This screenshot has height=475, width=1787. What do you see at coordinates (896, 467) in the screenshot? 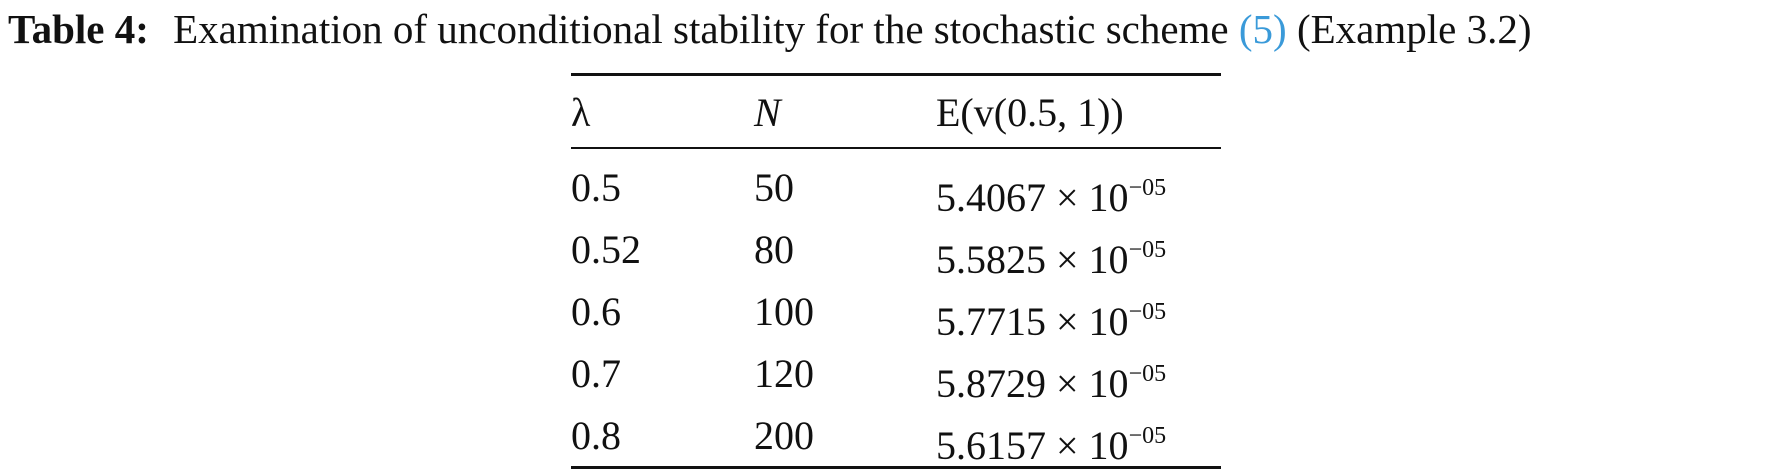
I see `bottom-rule` at bounding box center [896, 467].